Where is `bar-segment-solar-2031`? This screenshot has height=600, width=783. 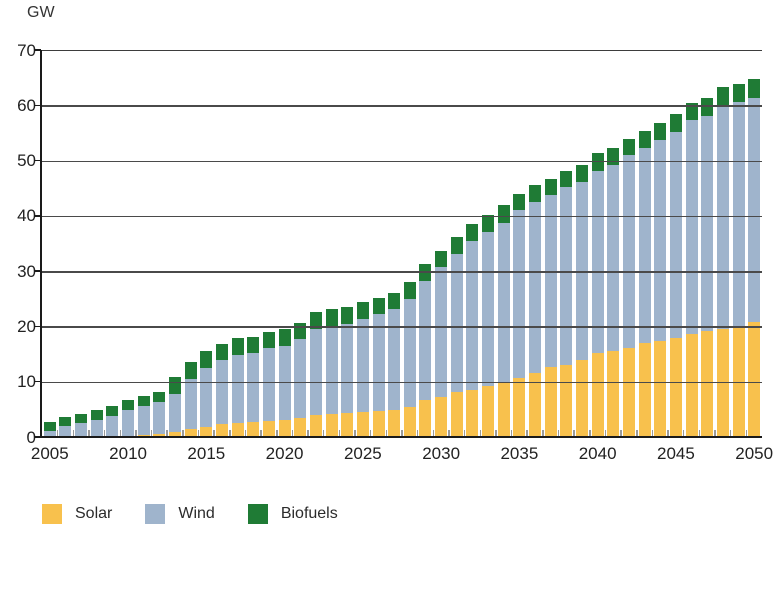
bar-segment-solar-2031 is located at coordinates (456, 414).